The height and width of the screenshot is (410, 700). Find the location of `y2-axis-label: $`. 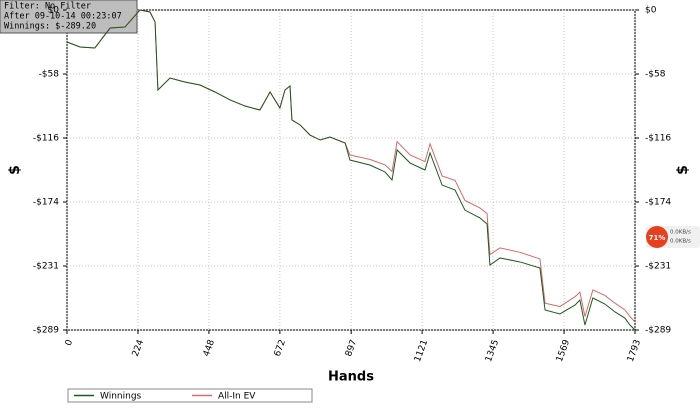

y2-axis-label: $ is located at coordinates (683, 170).